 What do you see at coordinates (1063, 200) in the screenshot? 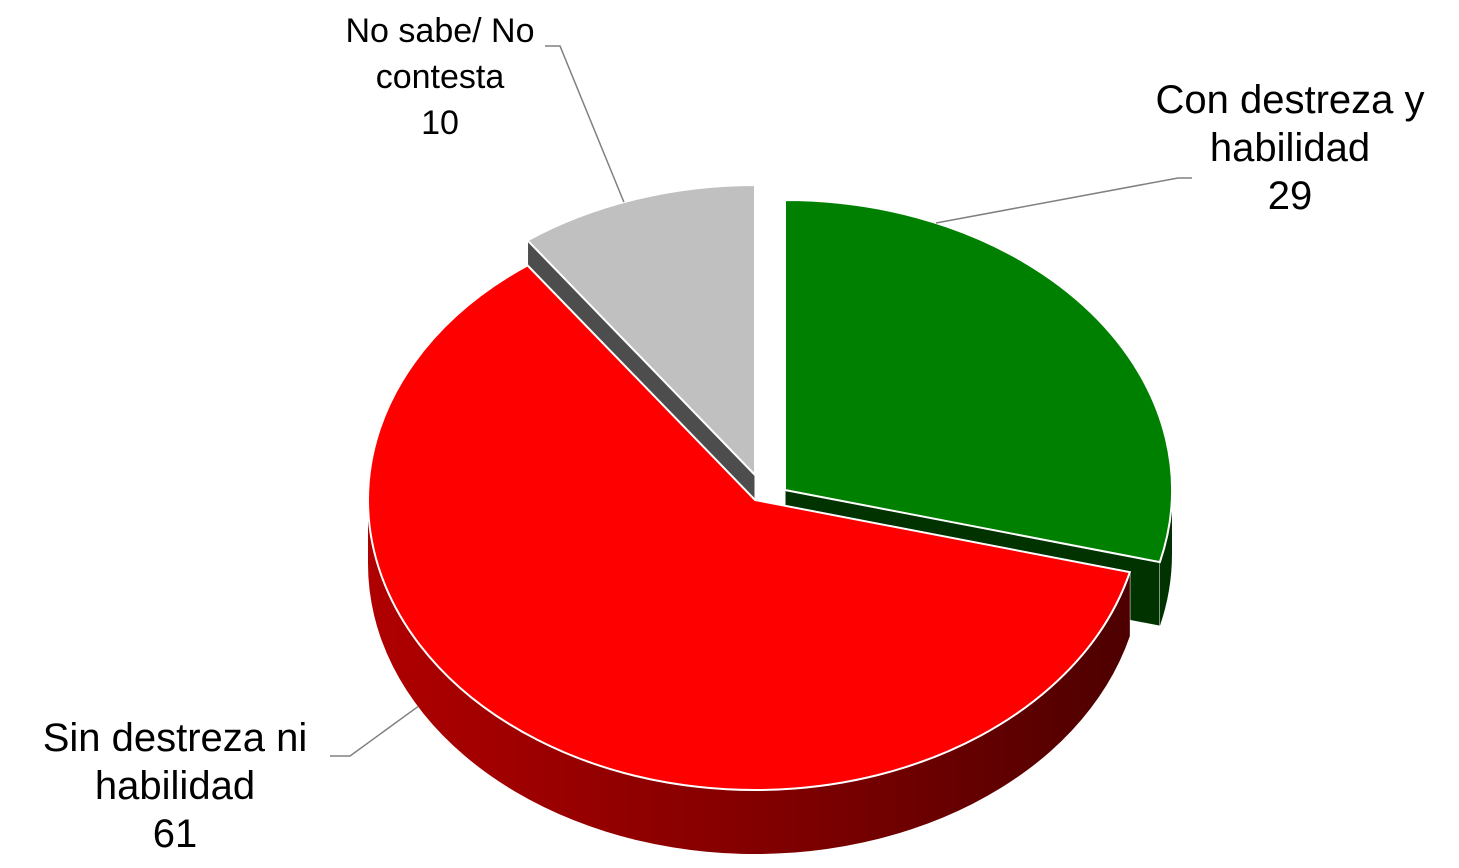
I see `slice-con-destreza-leader-line` at bounding box center [1063, 200].